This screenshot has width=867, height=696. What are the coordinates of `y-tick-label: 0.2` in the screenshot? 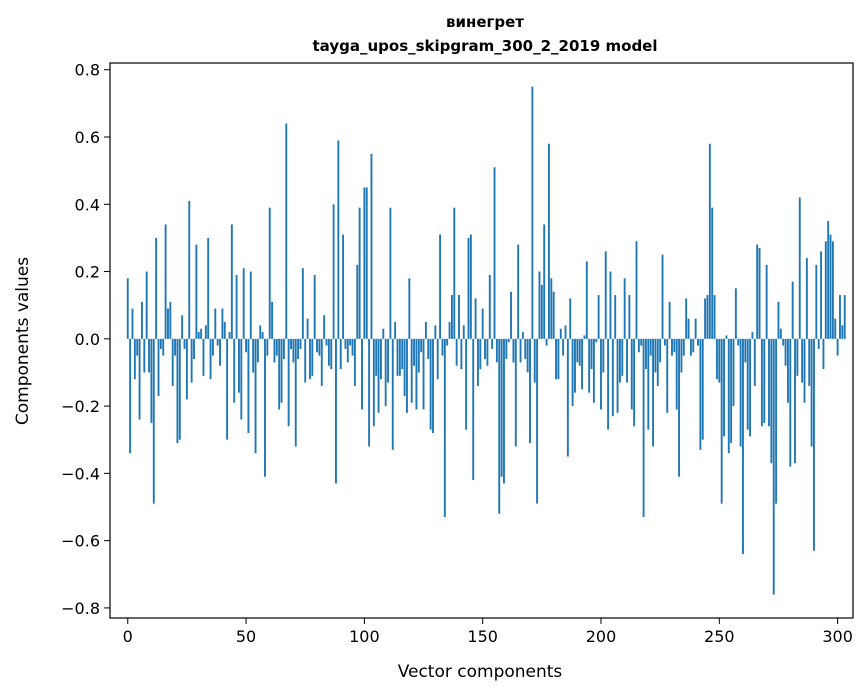 It's located at (87, 272).